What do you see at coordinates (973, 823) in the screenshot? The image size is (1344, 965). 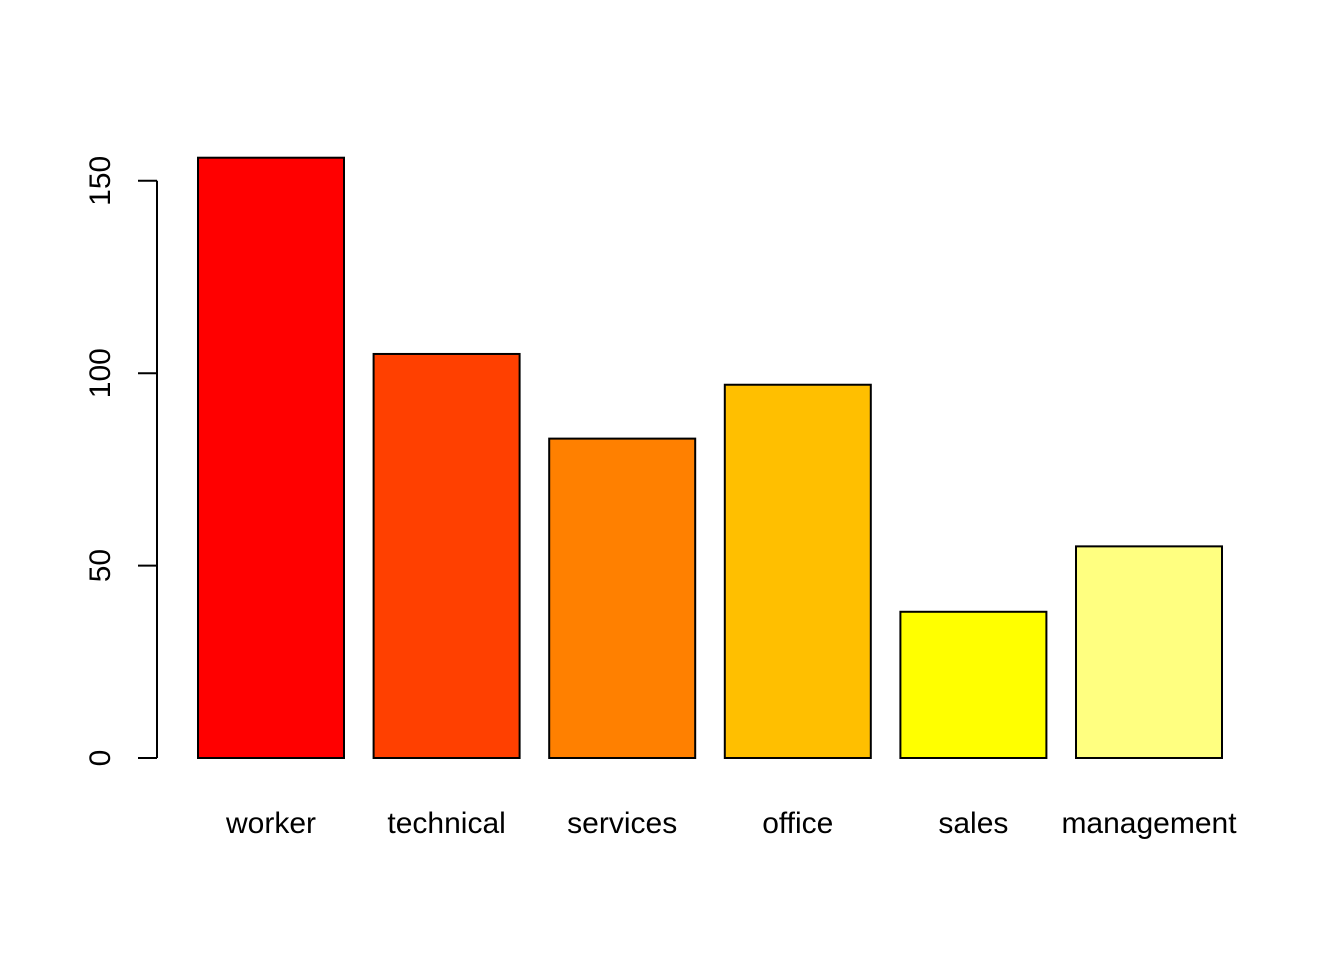 I see `x-tick-label: sales` at bounding box center [973, 823].